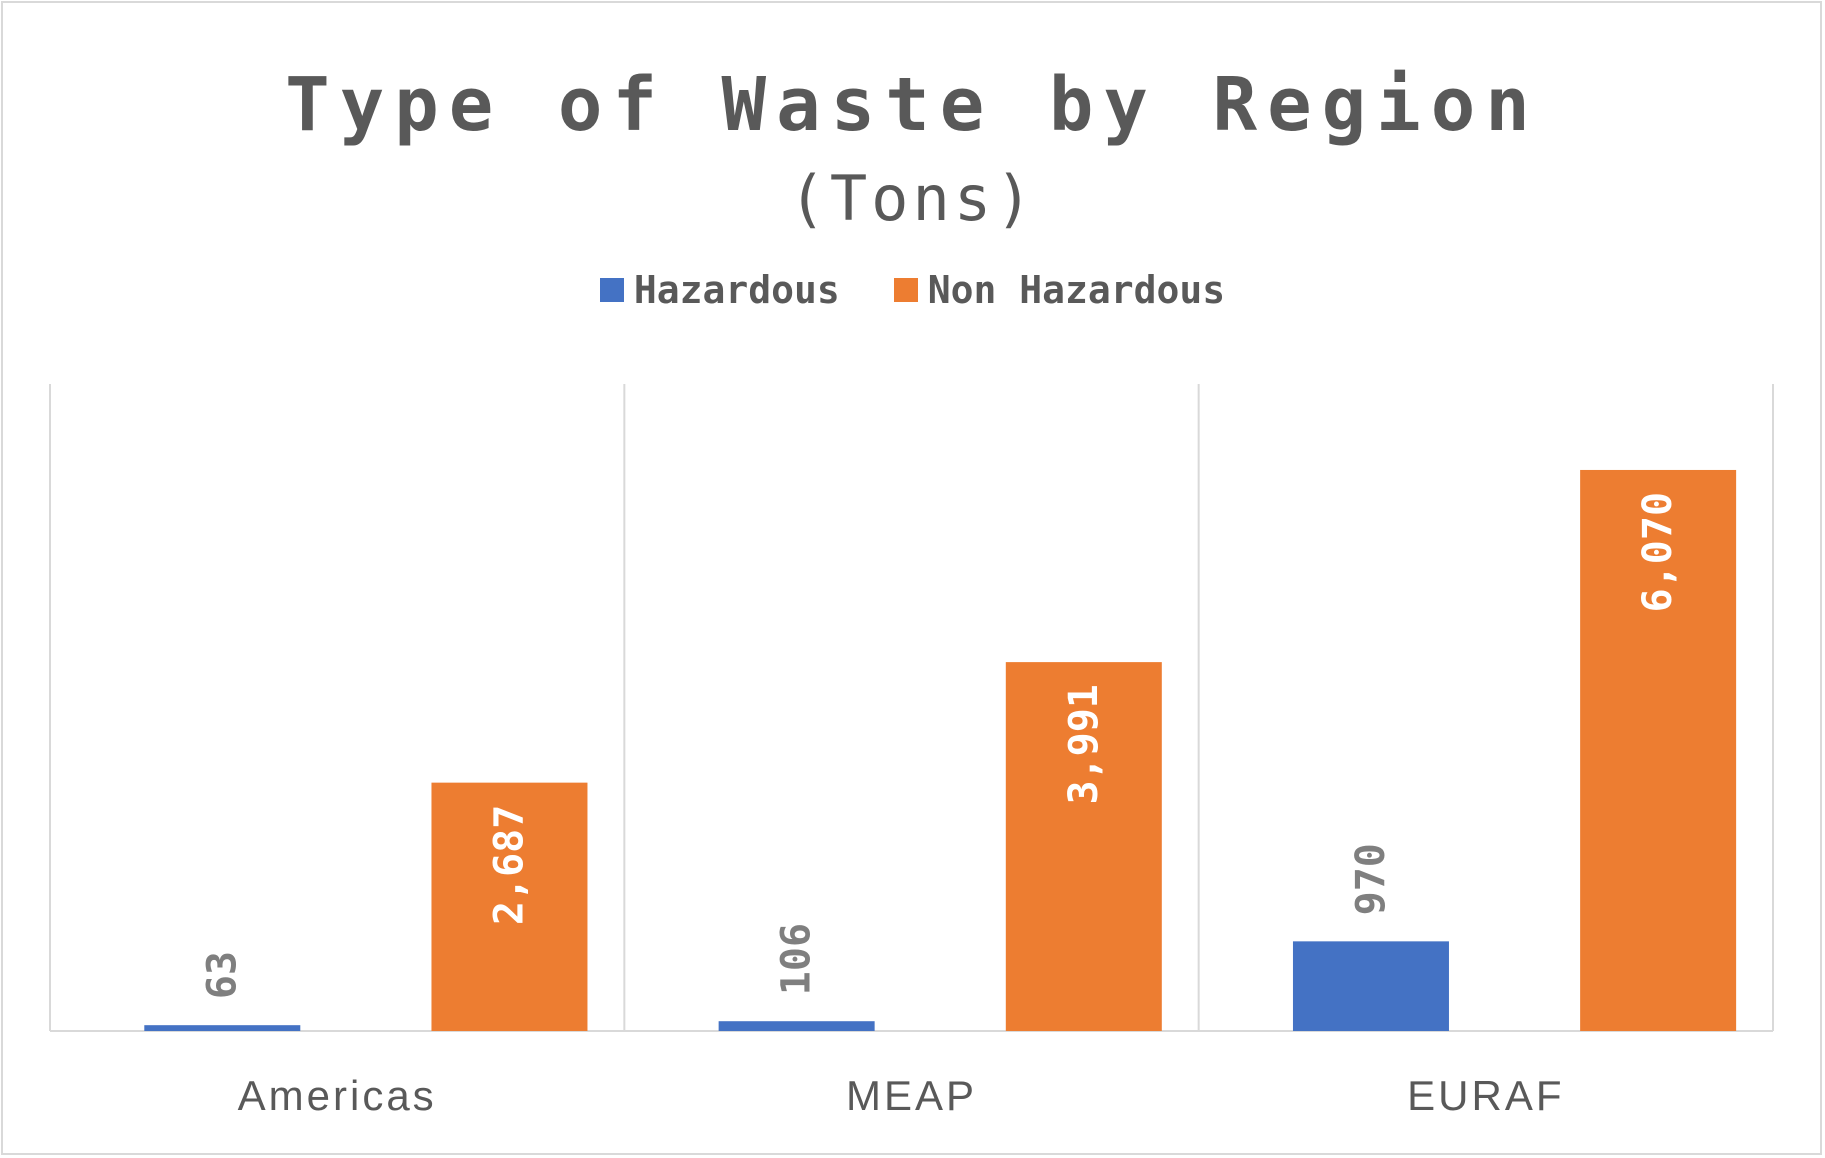 The height and width of the screenshot is (1158, 1825). I want to click on data-label: 3,991, so click(1084, 744).